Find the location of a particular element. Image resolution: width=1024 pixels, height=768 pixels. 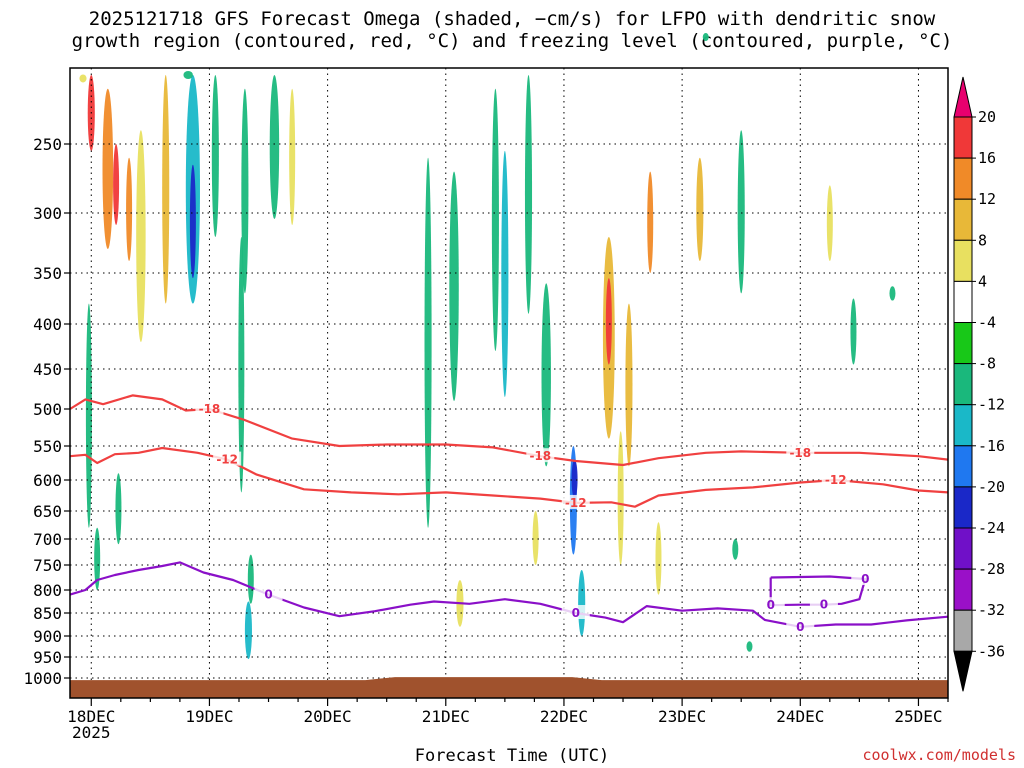

x-tick-label: 25DEC is located at coordinates (918, 716).